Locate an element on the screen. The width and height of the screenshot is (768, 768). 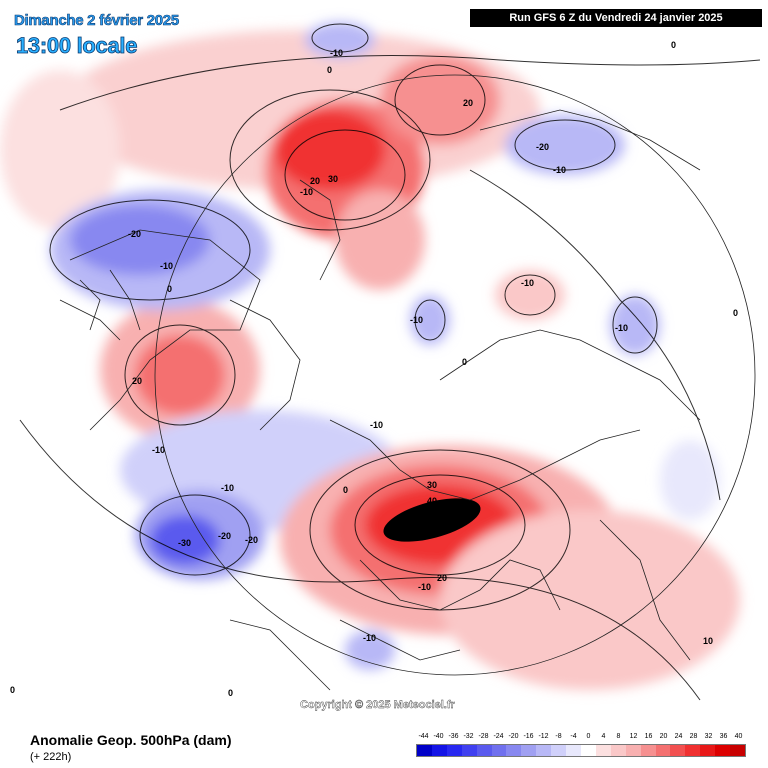
color-scale-label: 0 is located at coordinates (588, 736).